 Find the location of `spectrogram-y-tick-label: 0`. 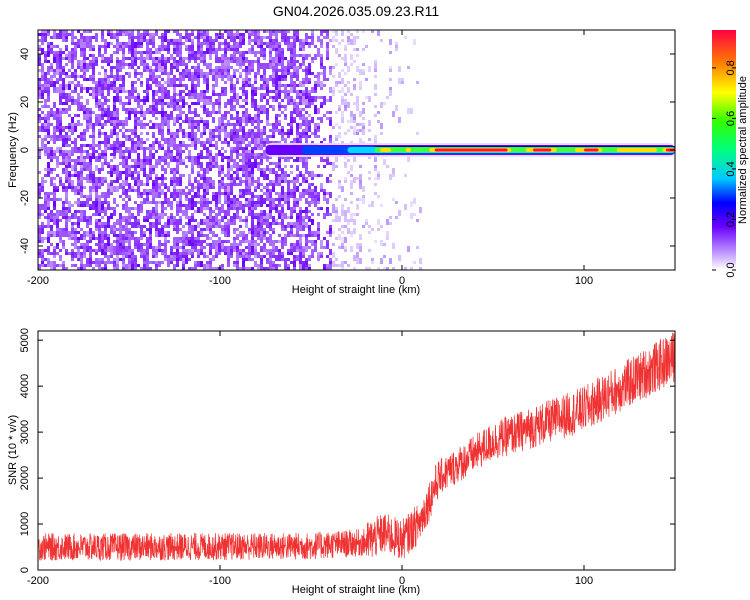

spectrogram-y-tick-label: 0 is located at coordinates (25, 150).